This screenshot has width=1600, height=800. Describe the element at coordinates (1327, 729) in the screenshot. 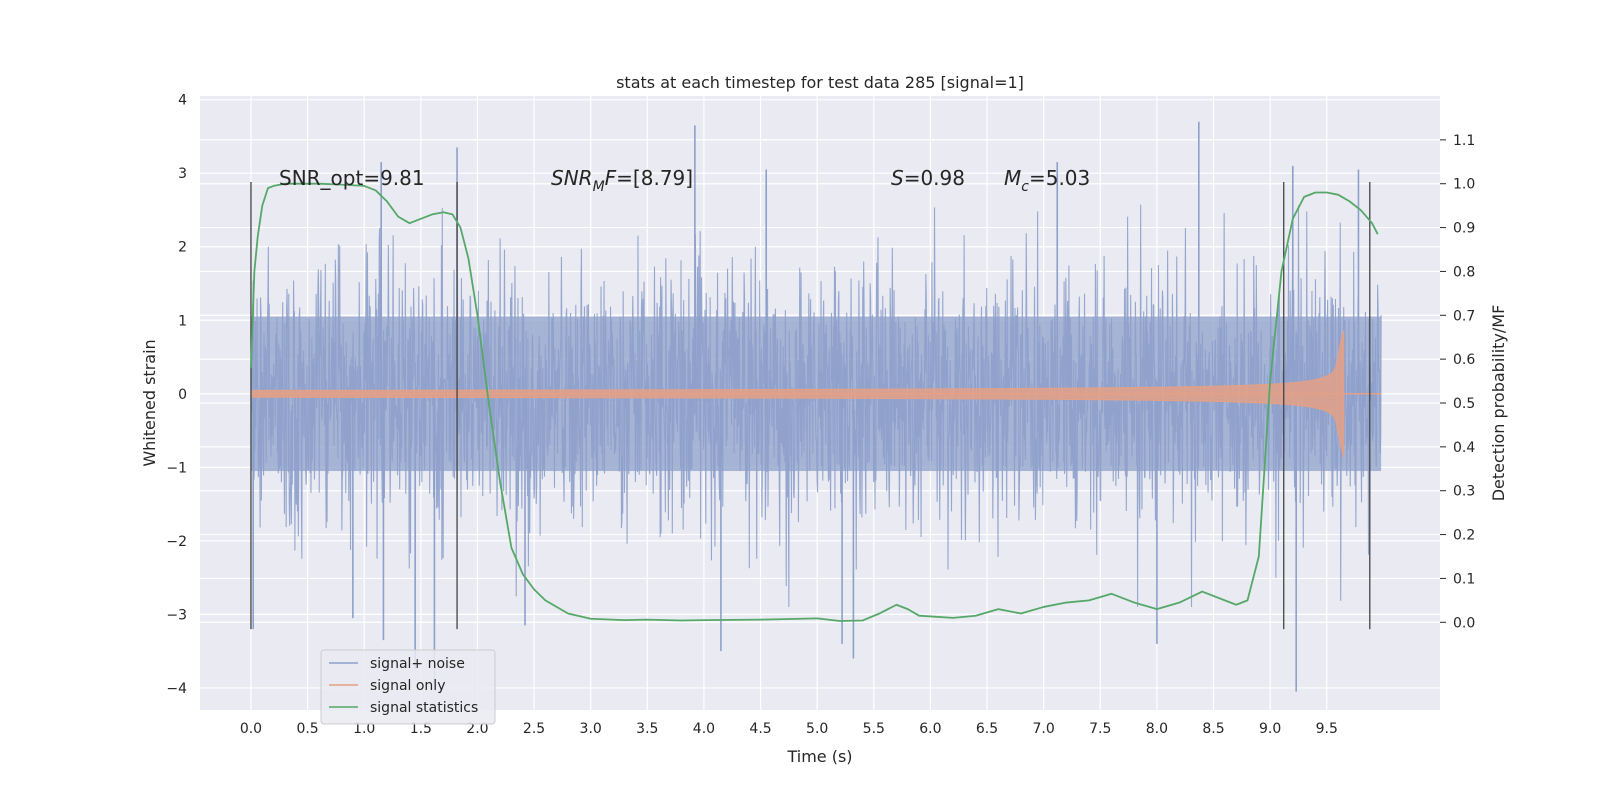

I see `x-tick-label: 9.5` at that location.